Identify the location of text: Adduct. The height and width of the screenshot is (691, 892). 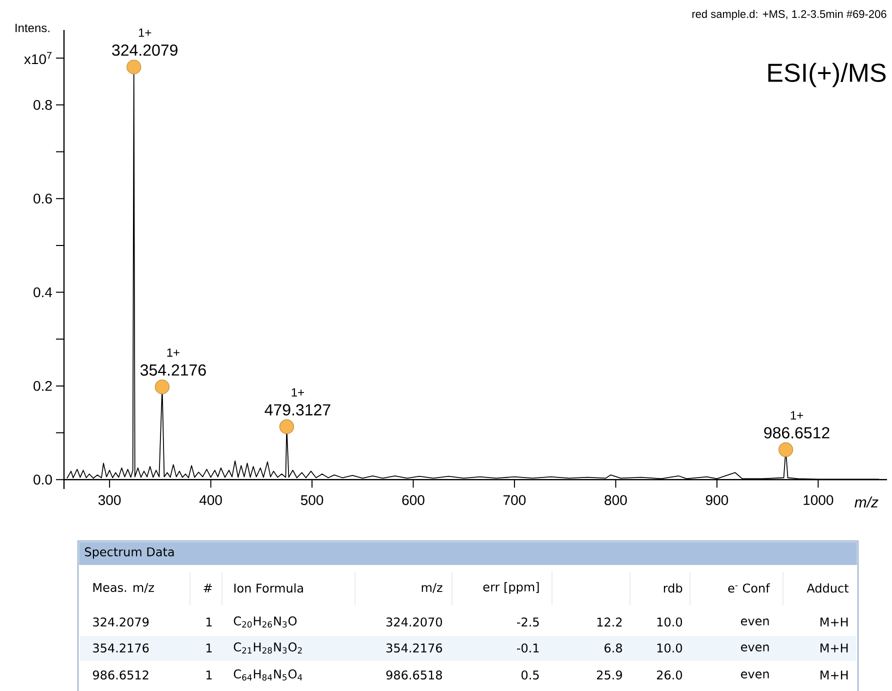
(827, 588).